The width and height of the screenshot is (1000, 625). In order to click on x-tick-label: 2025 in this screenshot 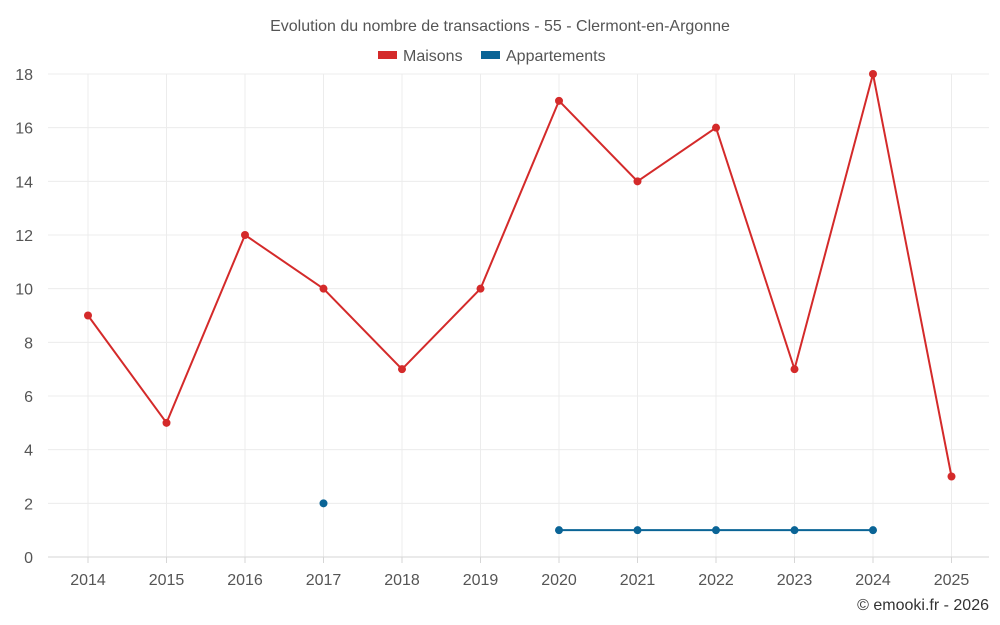, I will do `click(952, 580)`.